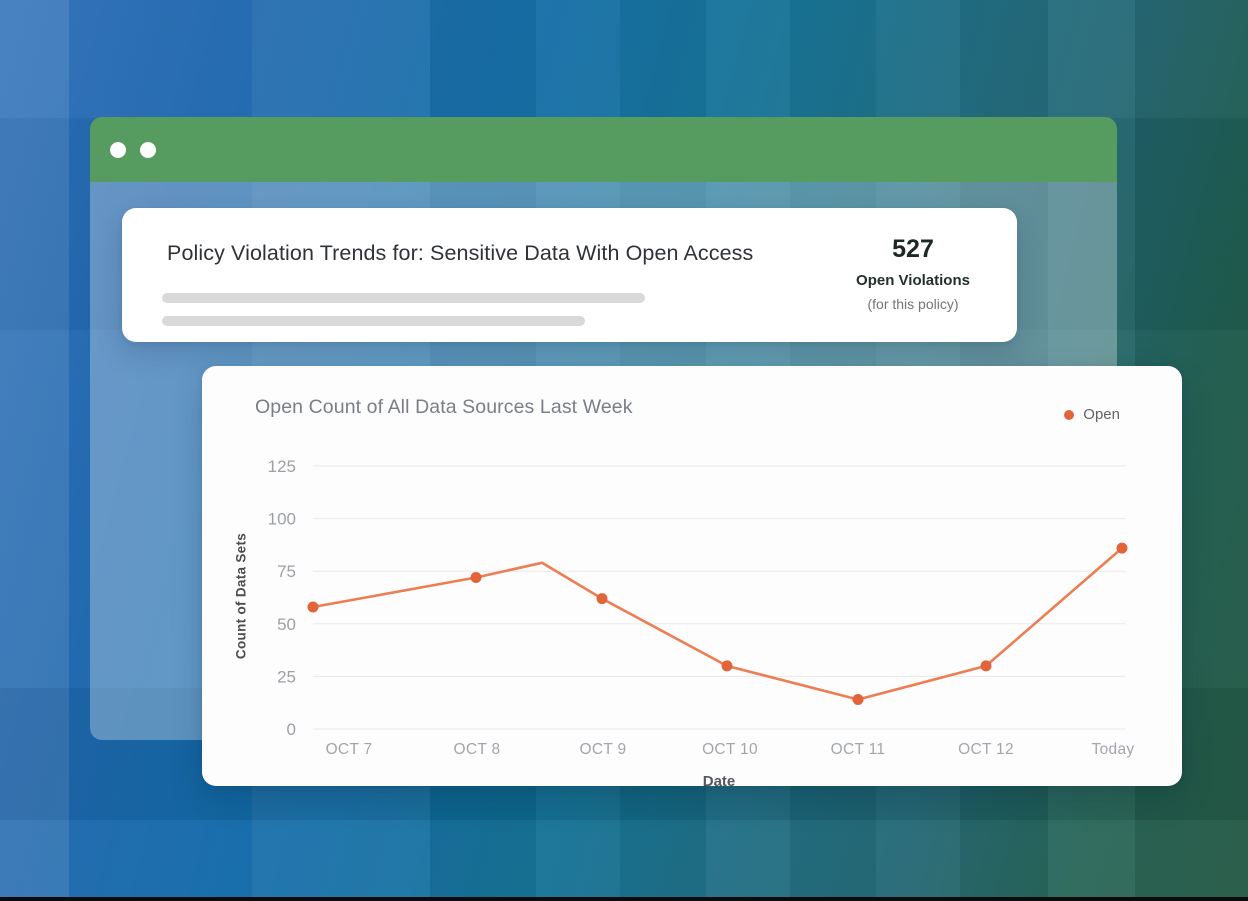 The image size is (1248, 901). I want to click on x-tick-label: OCT 8, so click(477, 749).